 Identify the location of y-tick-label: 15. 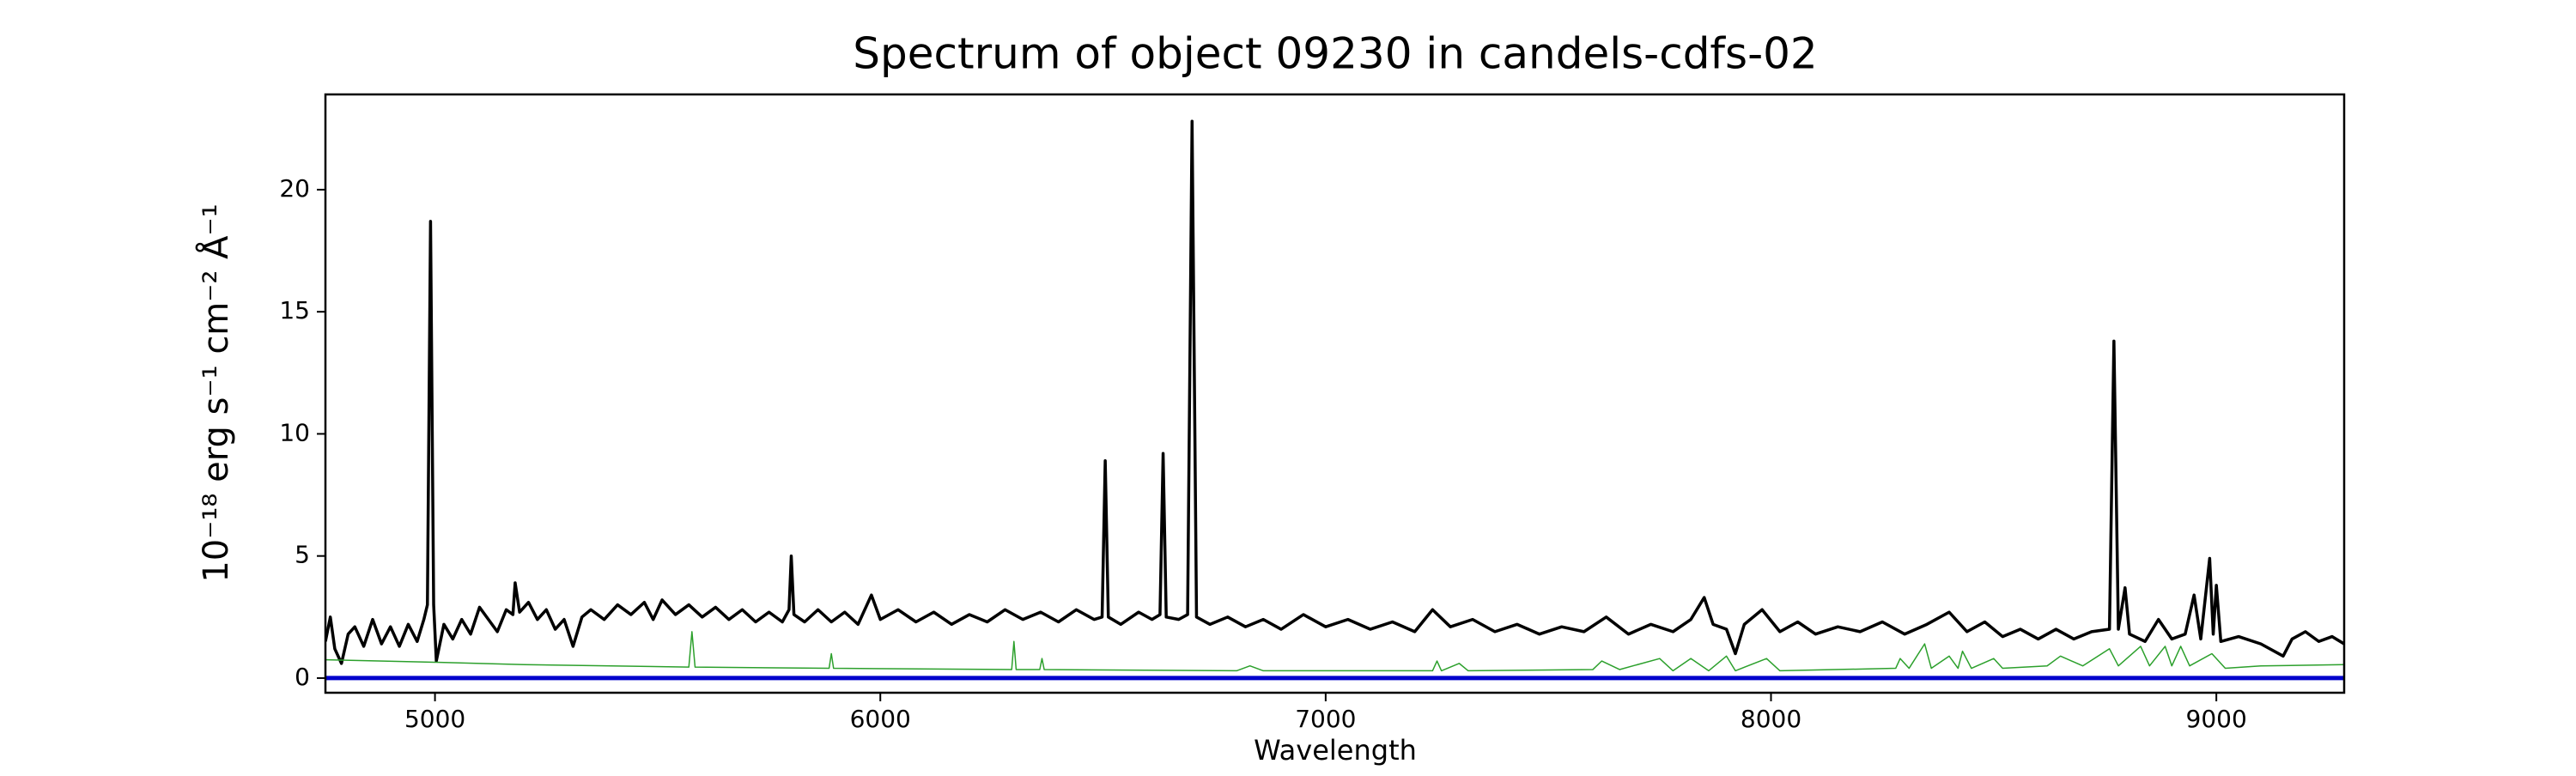
(294, 310).